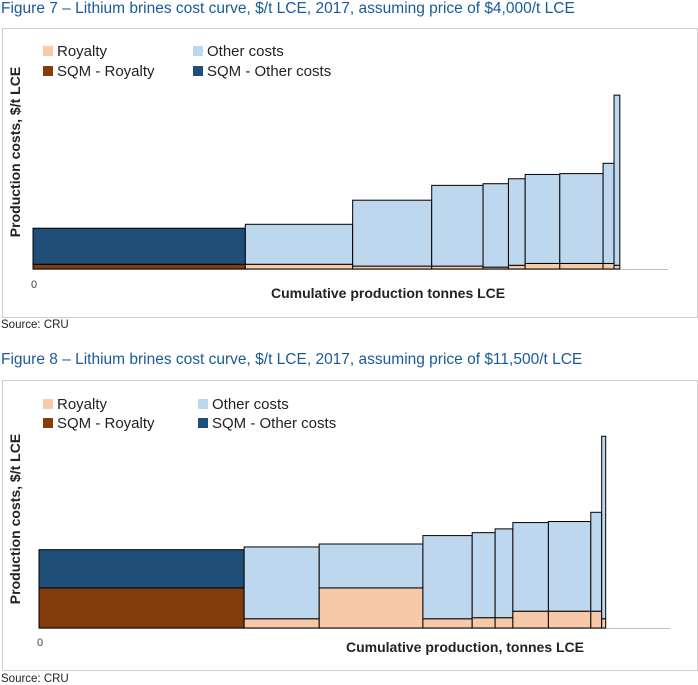 This screenshot has height=685, width=698. I want to click on figure-8-source: Source: CRU, so click(35, 679).